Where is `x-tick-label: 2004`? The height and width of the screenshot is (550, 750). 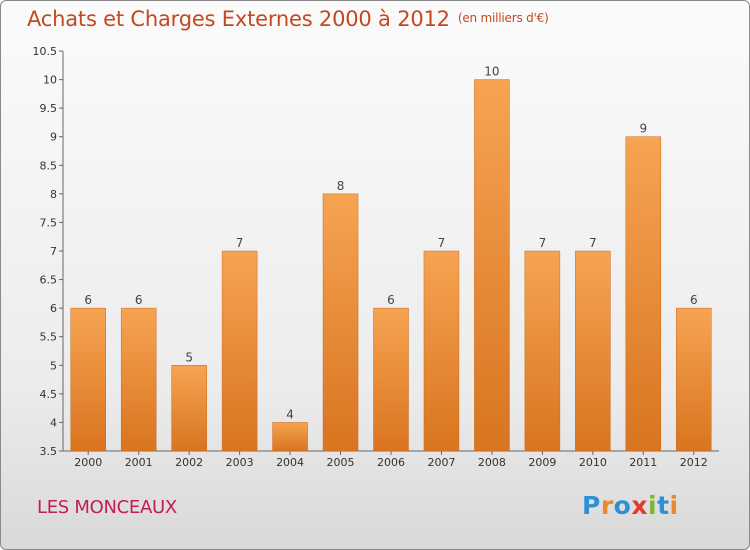
x-tick-label: 2004 is located at coordinates (290, 462).